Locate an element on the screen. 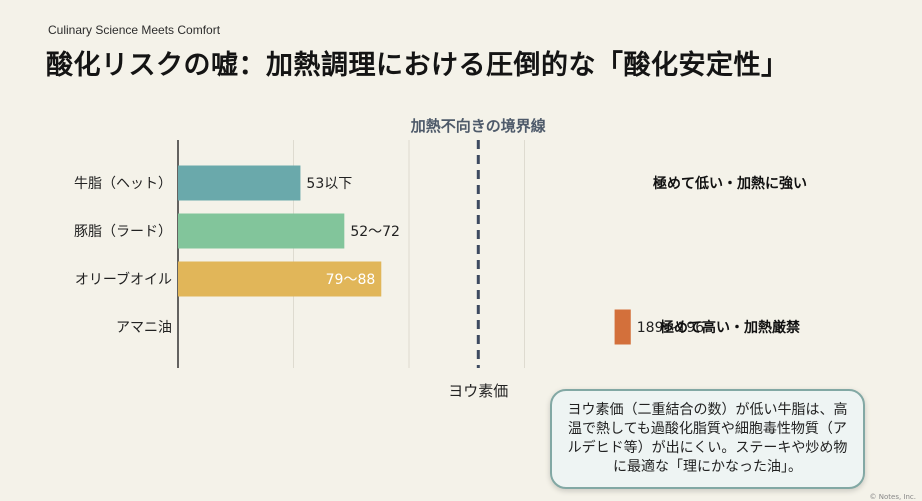  corner-mark: © Notes, Inc. is located at coordinates (892, 497).